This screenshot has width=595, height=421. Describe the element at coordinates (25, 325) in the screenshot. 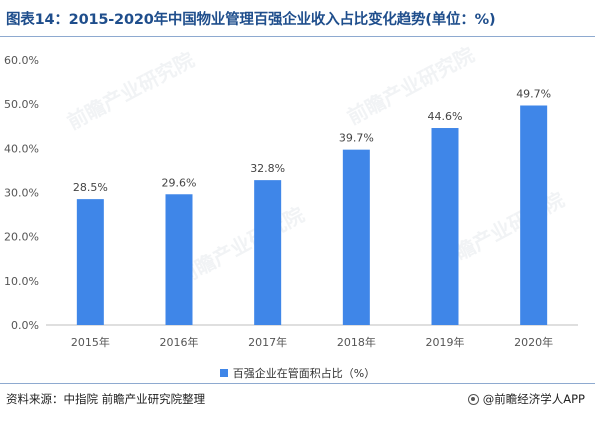

I see `y-tick-label: 0.0%` at that location.